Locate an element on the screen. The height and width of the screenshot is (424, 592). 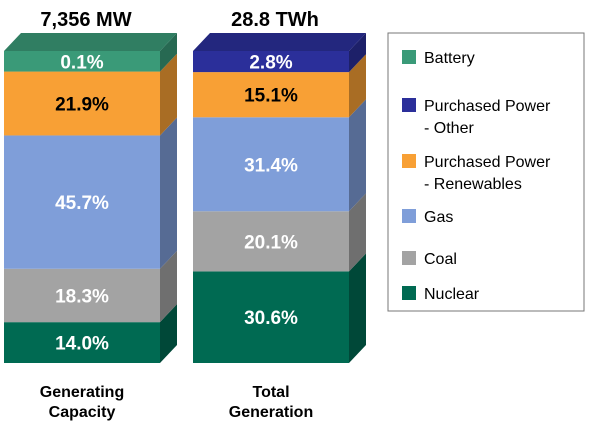
category-label-1-1: Generation is located at coordinates (271, 412).